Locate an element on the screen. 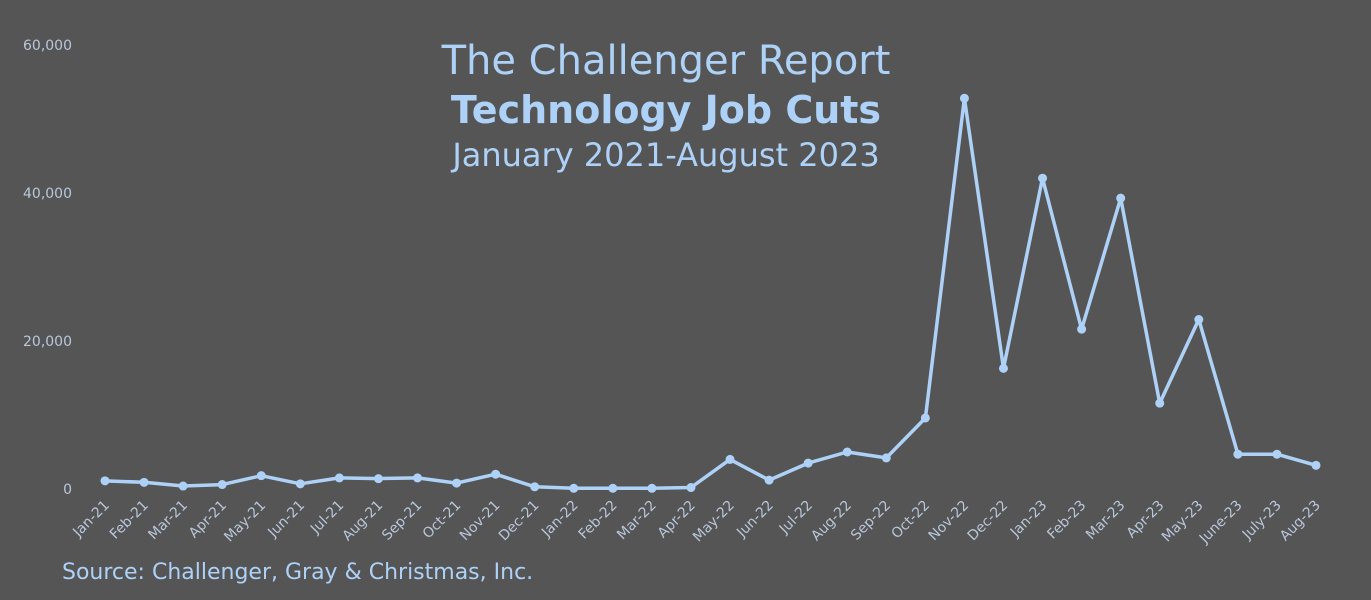 This screenshot has height=600, width=1371. y-tick-label: 60,000 is located at coordinates (47, 46).